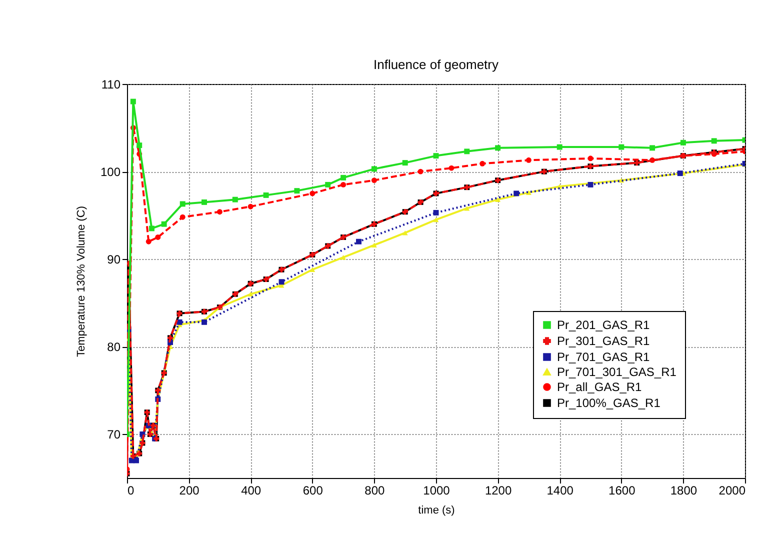 The width and height of the screenshot is (782, 557). What do you see at coordinates (436, 64) in the screenshot?
I see `chart-title: Influence of geometry` at bounding box center [436, 64].